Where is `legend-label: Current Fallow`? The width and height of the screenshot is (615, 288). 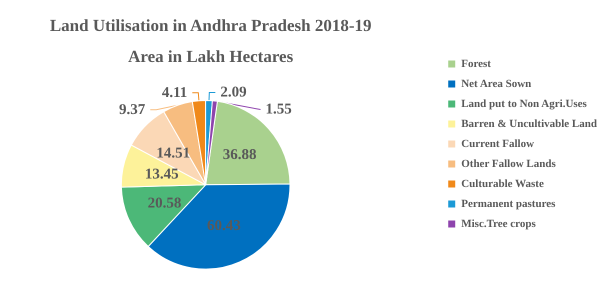
legend-label: Current Fallow is located at coordinates (497, 144).